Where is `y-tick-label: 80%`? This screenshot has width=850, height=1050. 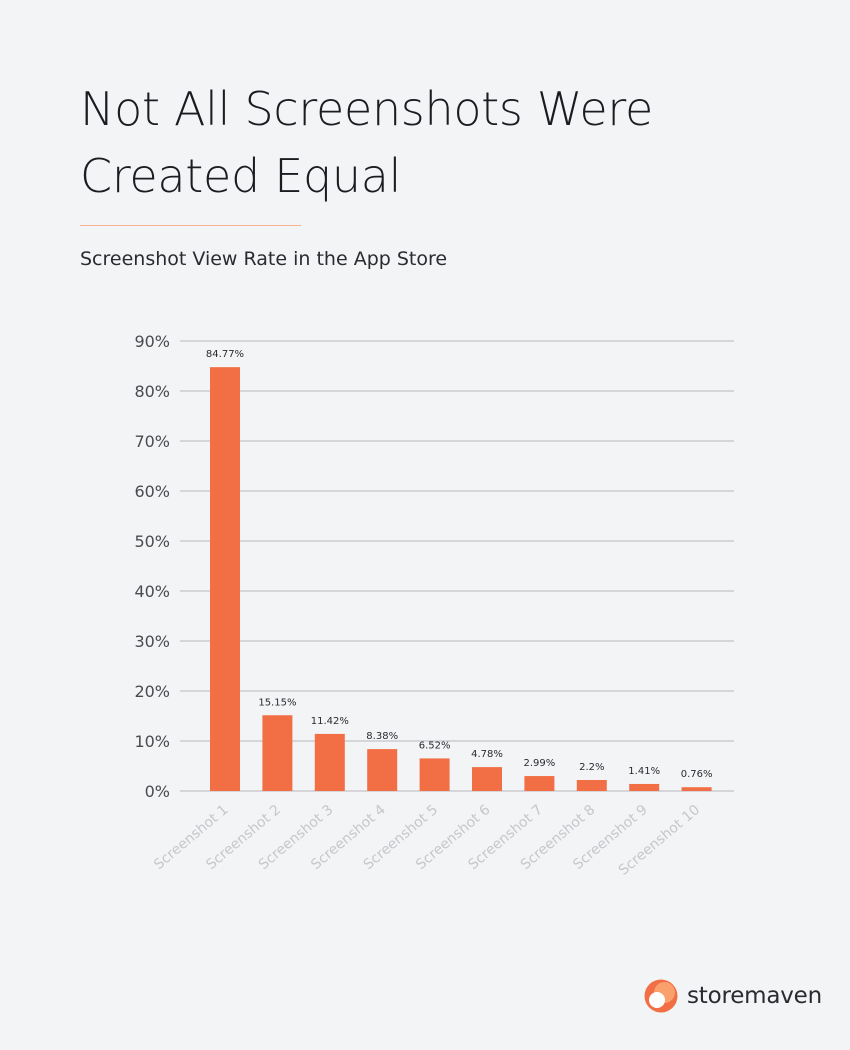
y-tick-label: 80% is located at coordinates (152, 391).